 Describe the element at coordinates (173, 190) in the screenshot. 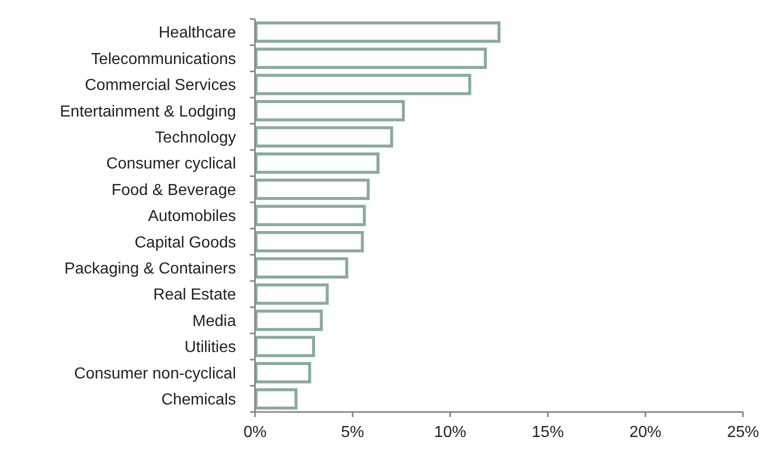

I see `y-tick-label: Food & Beverage` at that location.